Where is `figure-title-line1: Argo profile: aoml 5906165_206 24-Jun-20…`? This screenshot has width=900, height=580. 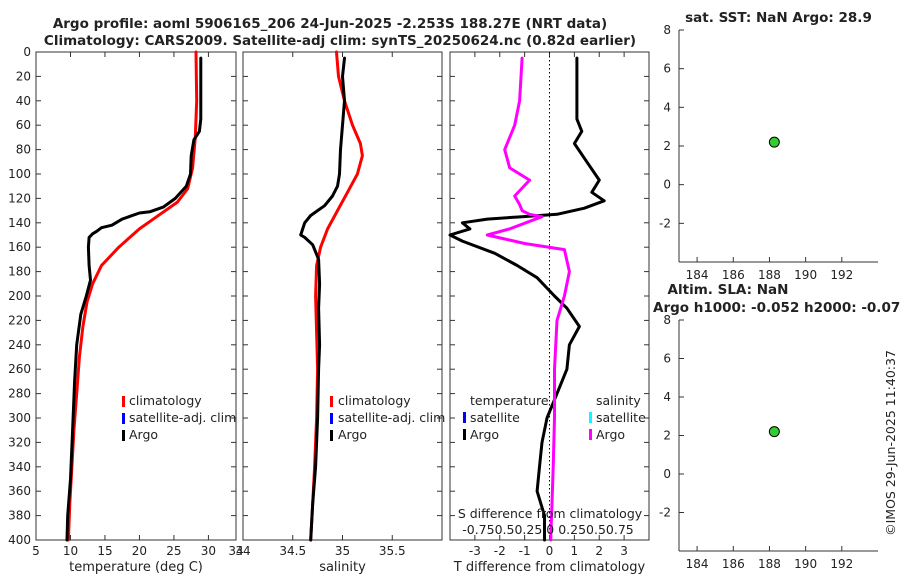 figure-title-line1: Argo profile: aoml 5906165_206 24-Jun-20… is located at coordinates (330, 24).